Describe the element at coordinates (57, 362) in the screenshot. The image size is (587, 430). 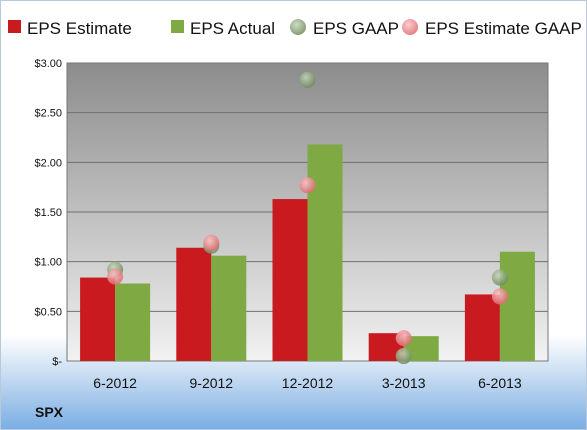
I see `y-tick-label: $-` at that location.